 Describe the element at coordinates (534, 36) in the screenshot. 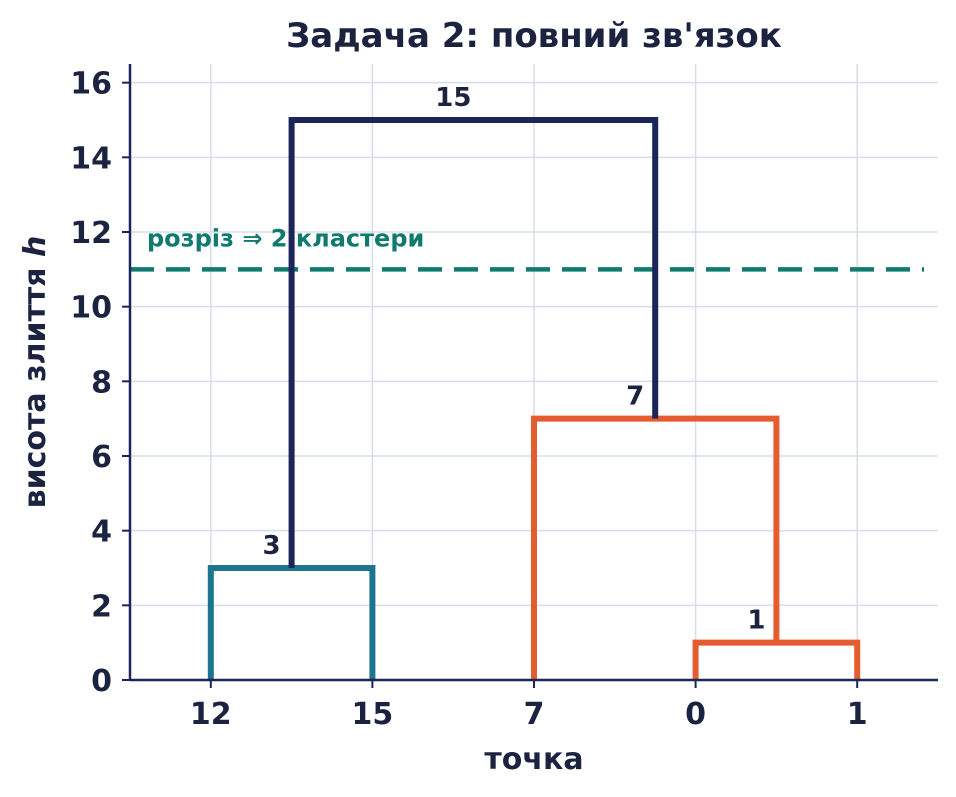

I see `chart-title: Задача 2: повний зв'язок` at that location.